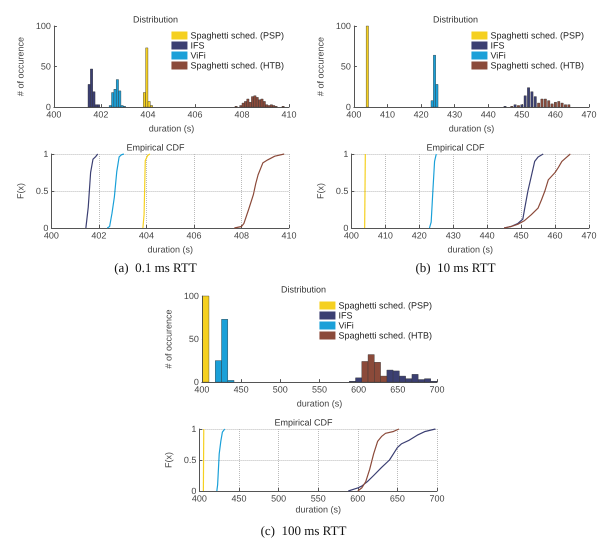  Describe the element at coordinates (453, 235) in the screenshot. I see `x-tick-label: 430` at that location.